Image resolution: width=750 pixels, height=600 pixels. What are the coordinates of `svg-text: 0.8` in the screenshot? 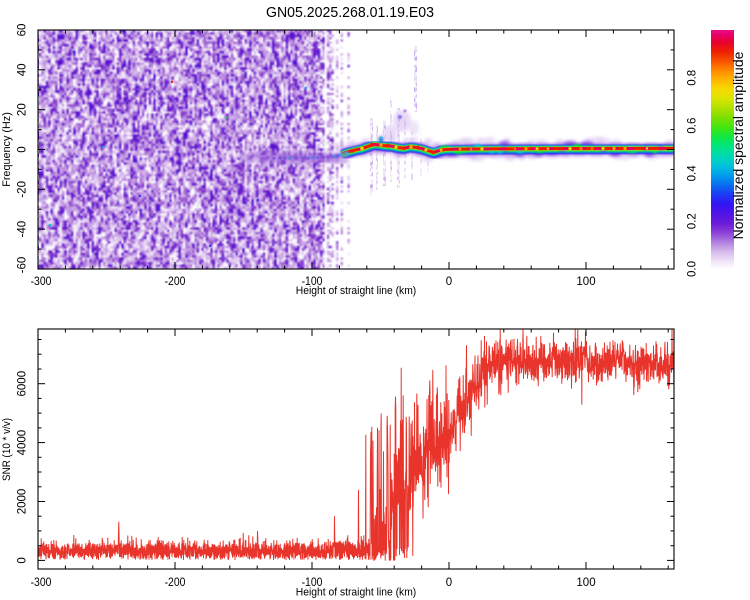 It's located at (693, 78).